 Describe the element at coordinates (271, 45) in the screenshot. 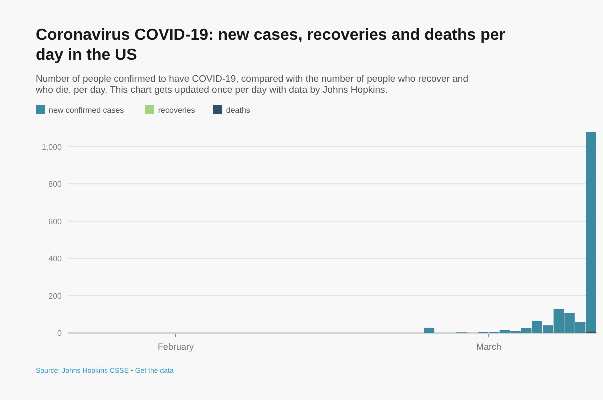

I see `chart-title: Coronavirus COVID-19: new cases, recoveries and deaths per day in the US` at that location.